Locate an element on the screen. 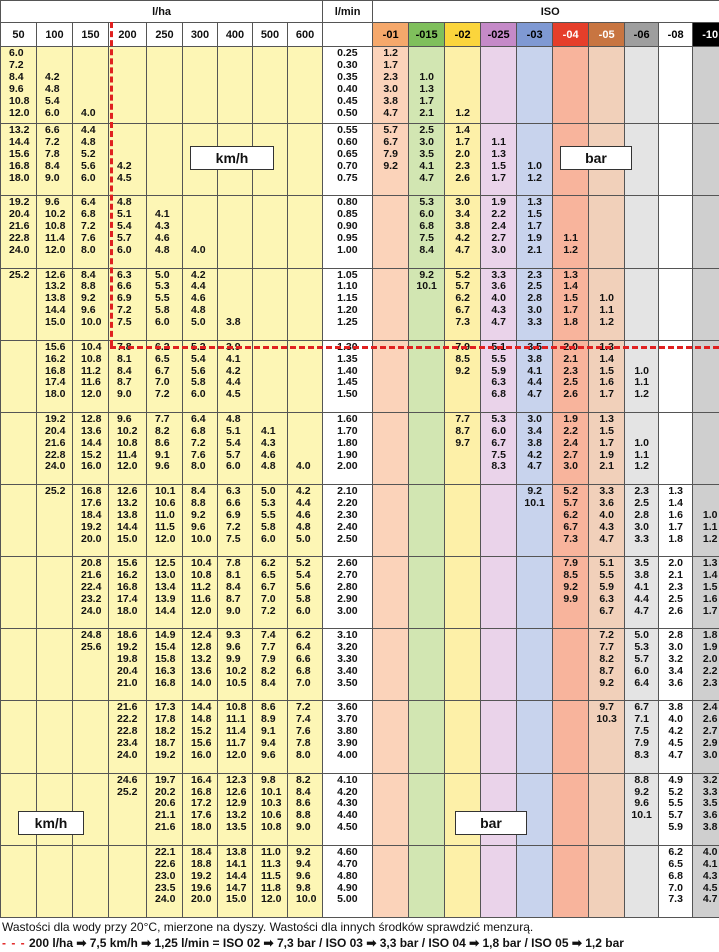 This screenshot has width=719, height=952. speed-value: 5.3 is located at coordinates (162, 286).